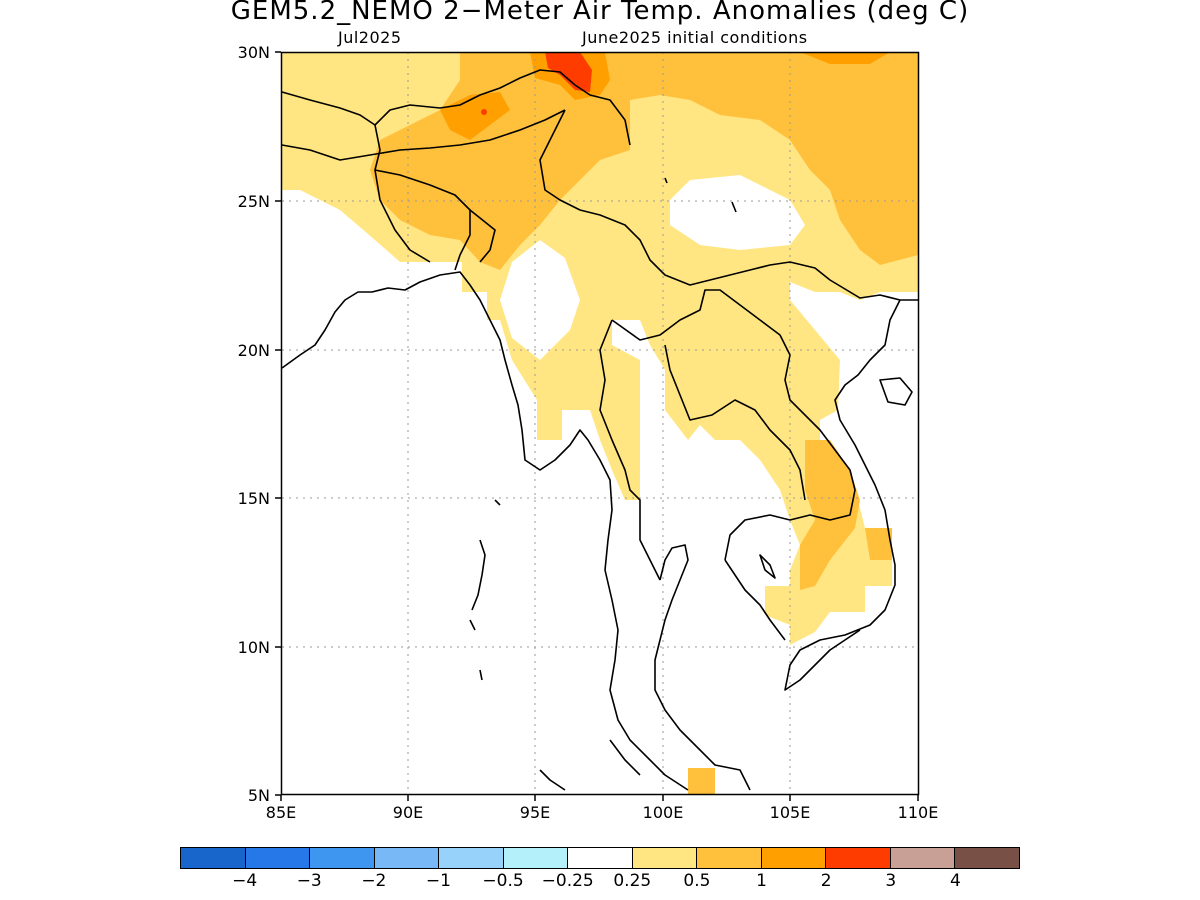 The width and height of the screenshot is (1200, 900). What do you see at coordinates (438, 881) in the screenshot?
I see `color-legend-label: −1` at bounding box center [438, 881].